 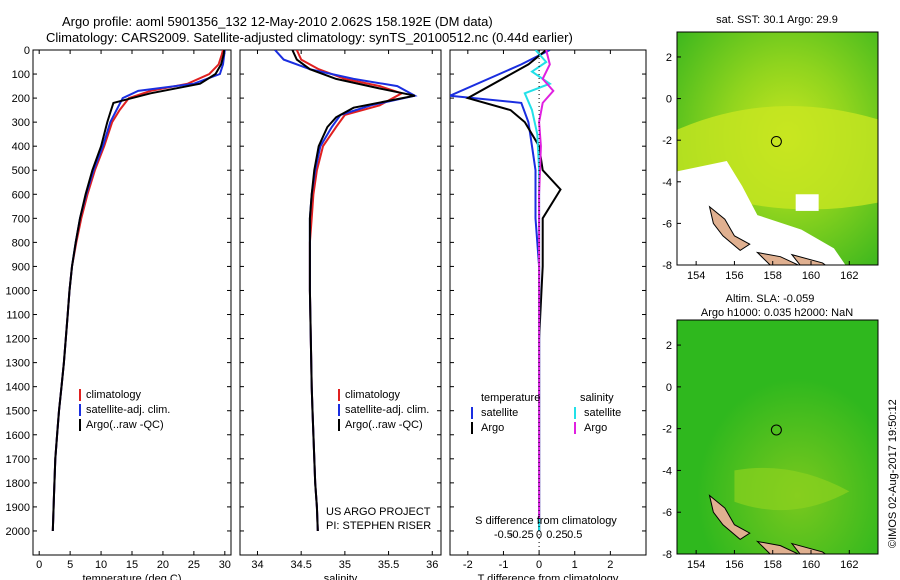 I want to click on y-tick-label: 1700, so click(x=18, y=460).